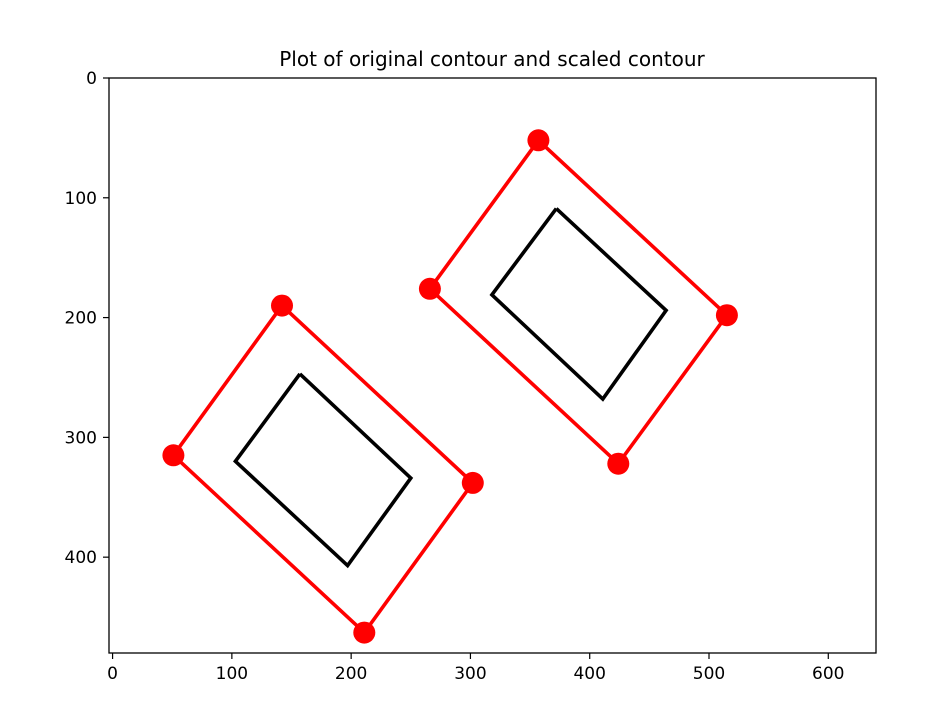 The width and height of the screenshot is (940, 710). I want to click on x-axis: 0 100 200 300 400 500 600, so click(476, 668).